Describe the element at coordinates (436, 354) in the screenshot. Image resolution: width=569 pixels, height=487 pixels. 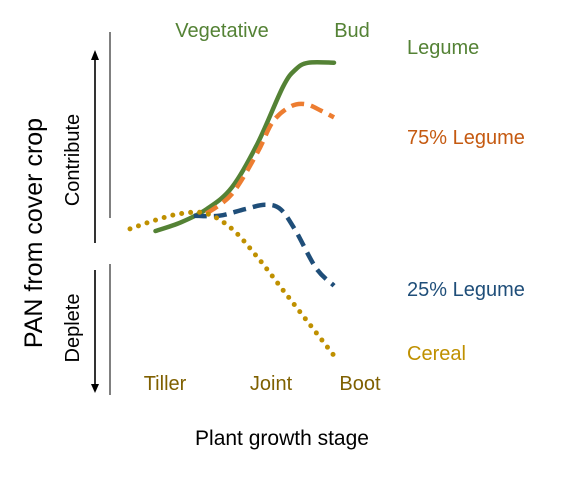
I see `series-label-cereal: Cereal` at that location.